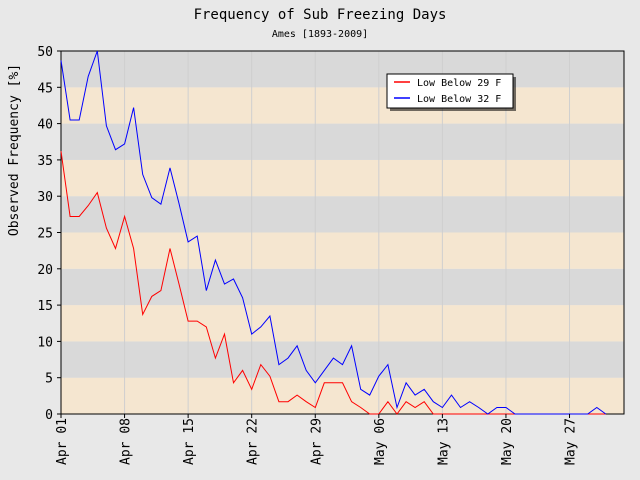 This screenshot has height=480, width=640. Describe the element at coordinates (62, 441) in the screenshot. I see `x-tick-label: Apr 01` at that location.